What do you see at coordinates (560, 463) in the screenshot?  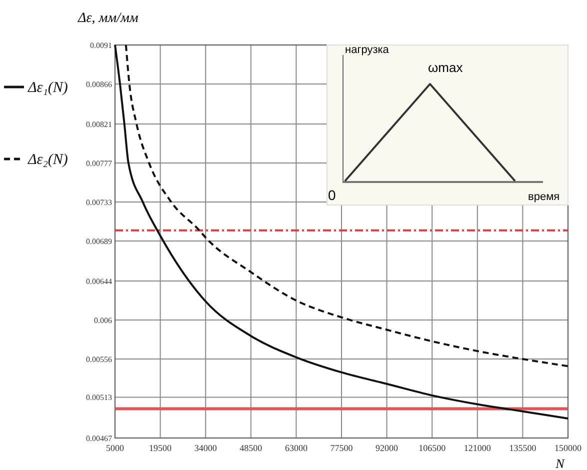 I see `x-axis-title: N` at bounding box center [560, 463].